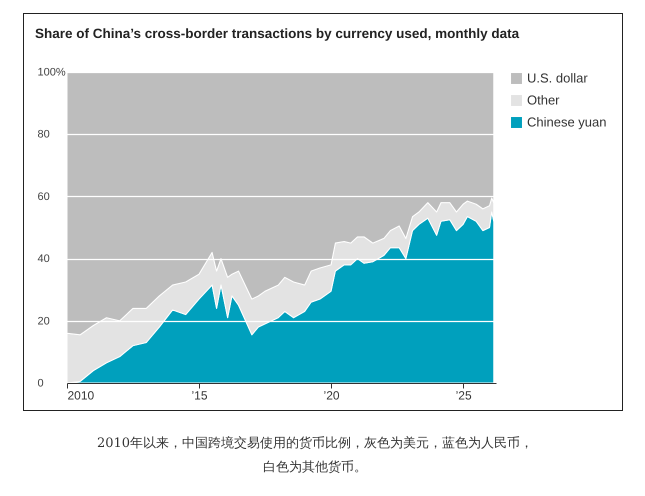 Image resolution: width=645 pixels, height=496 pixels. I want to click on y-tick-label: 20, so click(44, 321).